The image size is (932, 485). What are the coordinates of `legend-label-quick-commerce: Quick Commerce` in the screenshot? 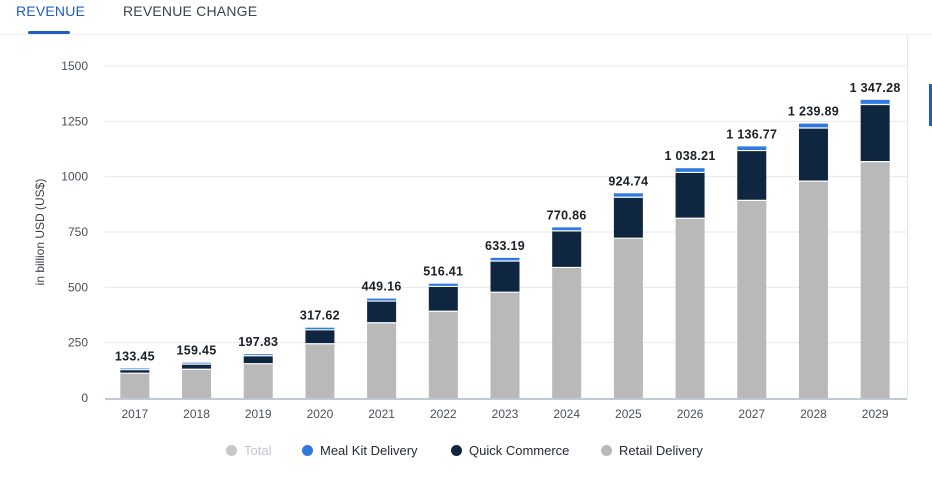 It's located at (519, 450).